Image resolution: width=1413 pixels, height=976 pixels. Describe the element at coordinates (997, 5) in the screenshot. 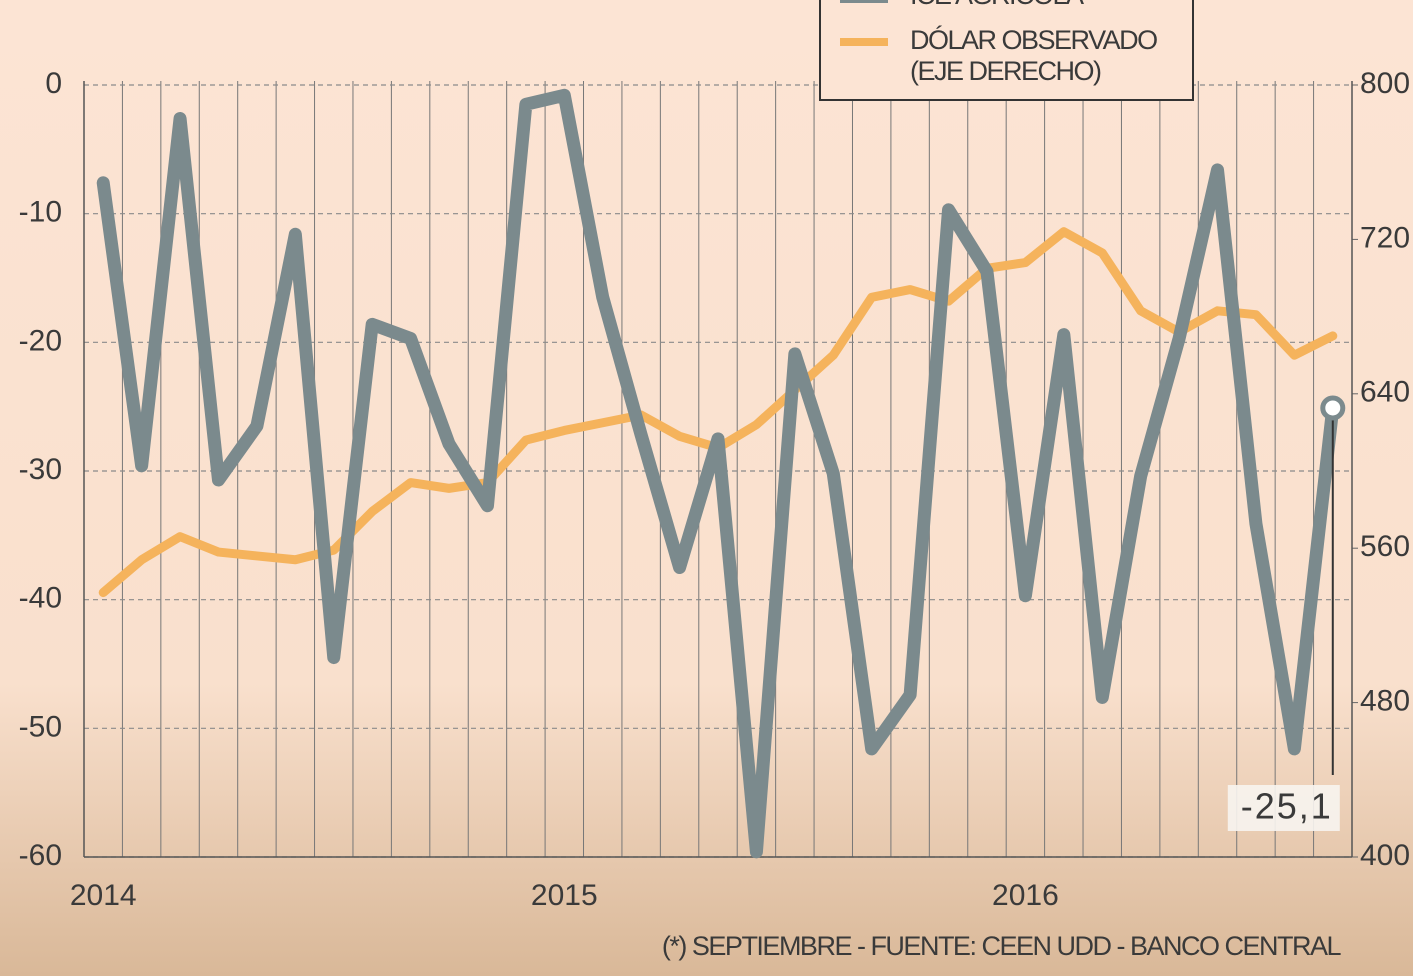

I see `legend-label: ICE AGRÍCOLA` at that location.